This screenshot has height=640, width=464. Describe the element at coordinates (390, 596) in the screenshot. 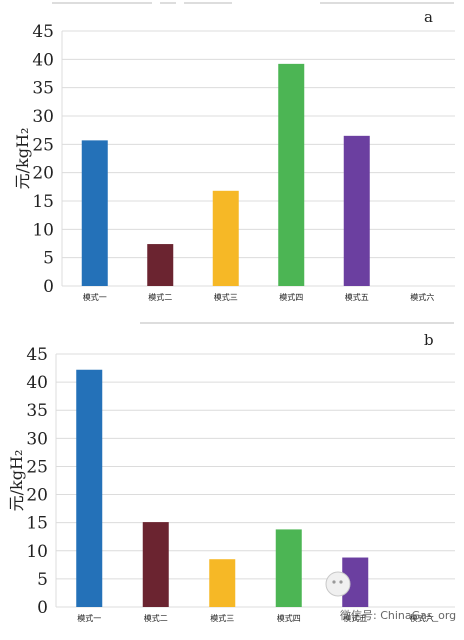

I see `watermark: 微信号: ChinaGas_org` at that location.